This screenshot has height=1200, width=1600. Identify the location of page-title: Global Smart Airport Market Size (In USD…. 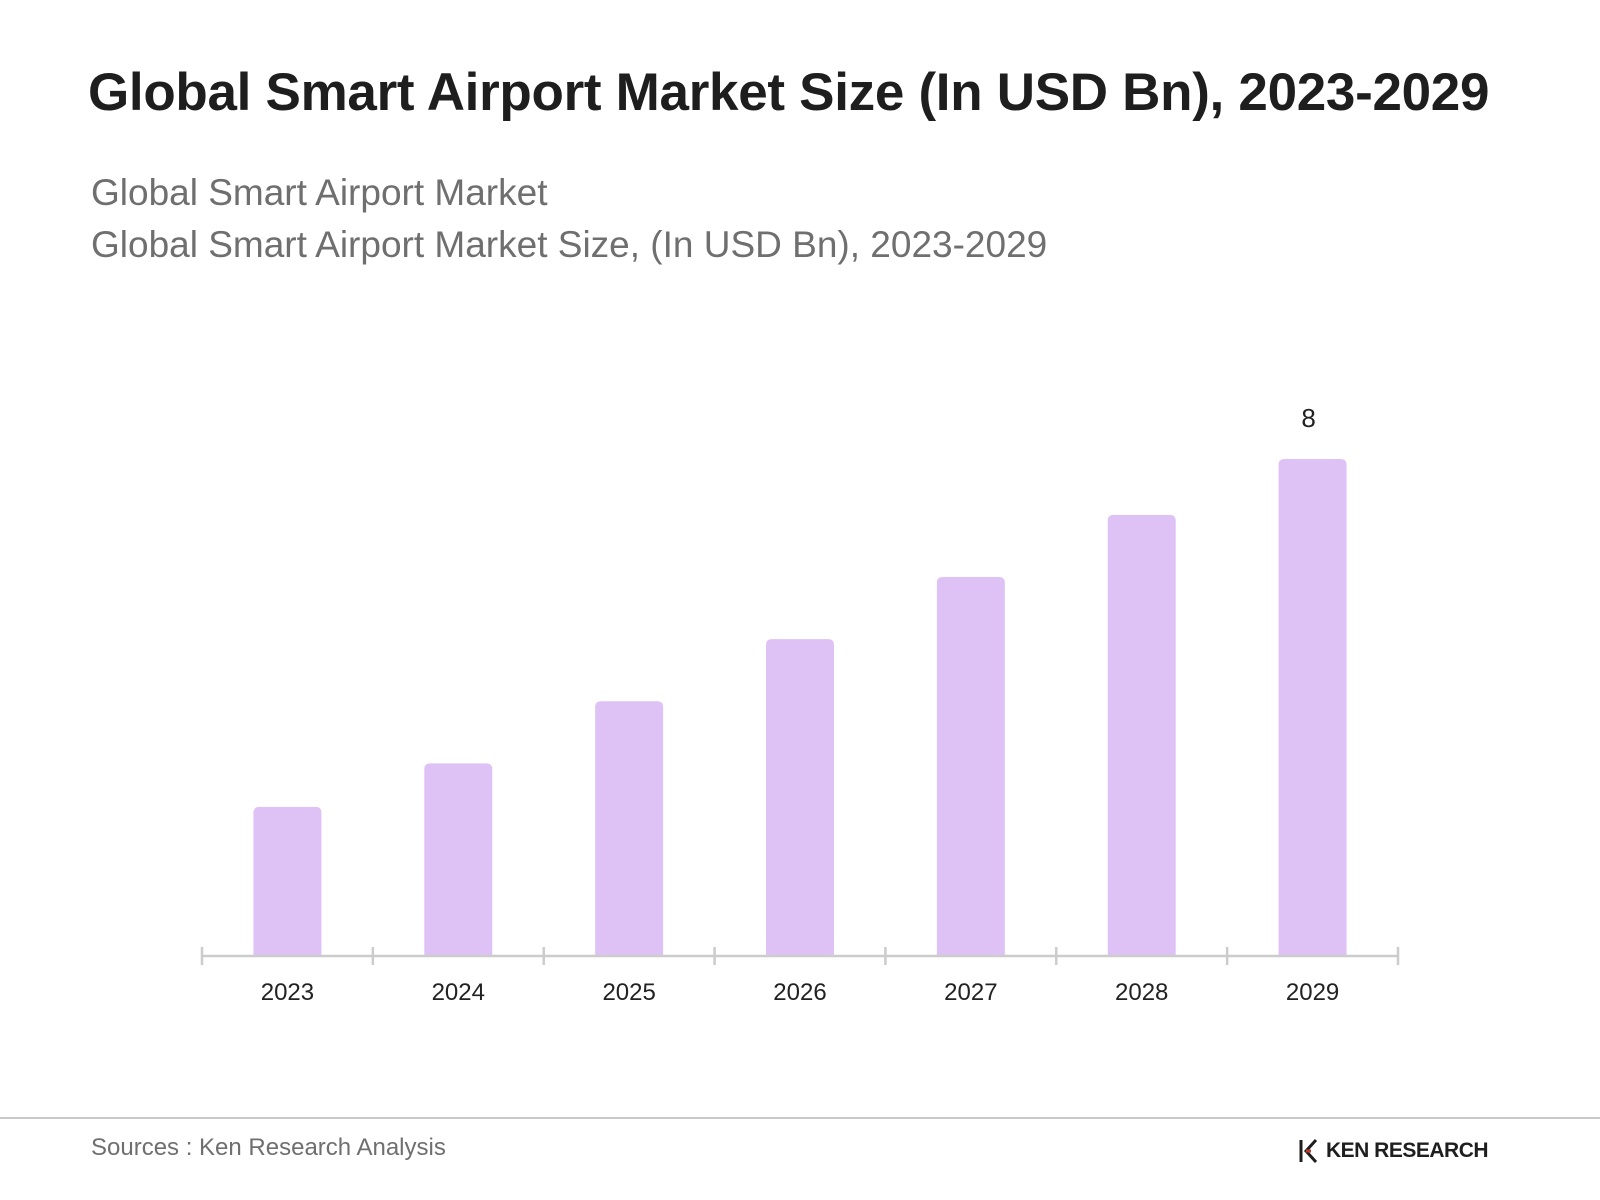
(789, 92).